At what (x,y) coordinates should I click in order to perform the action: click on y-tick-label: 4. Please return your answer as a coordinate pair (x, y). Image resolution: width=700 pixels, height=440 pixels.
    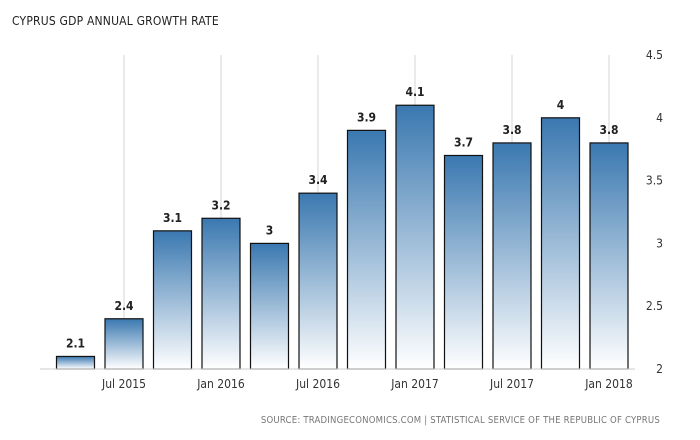
    Looking at the image, I should click on (659, 118).